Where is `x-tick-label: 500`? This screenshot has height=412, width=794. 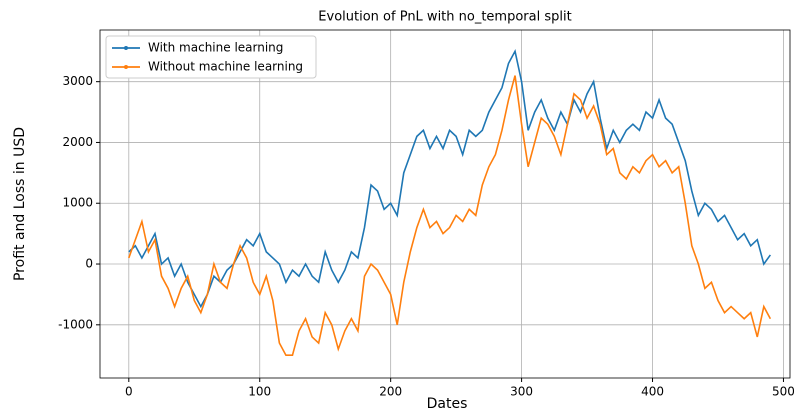 x-tick-label: 500 is located at coordinates (783, 392).